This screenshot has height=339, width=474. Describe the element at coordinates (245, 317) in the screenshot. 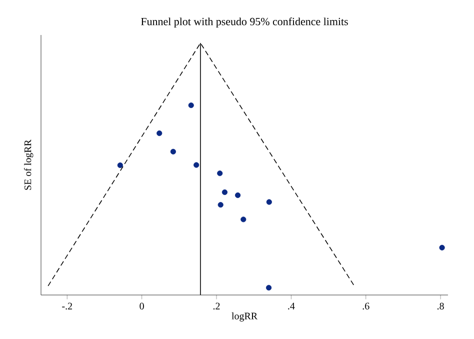

I see `x-axis-title: logRR` at that location.